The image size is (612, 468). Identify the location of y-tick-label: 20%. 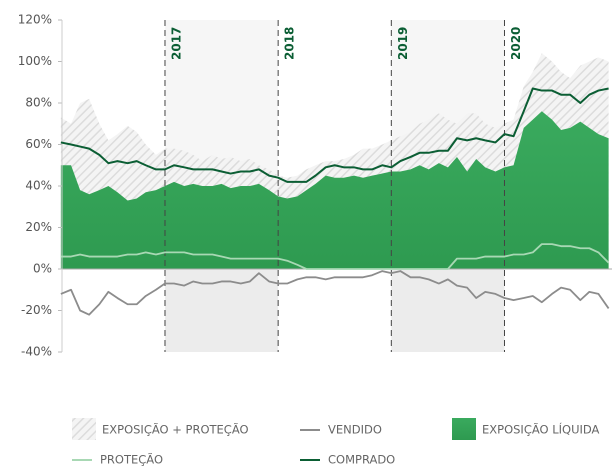
(38, 227).